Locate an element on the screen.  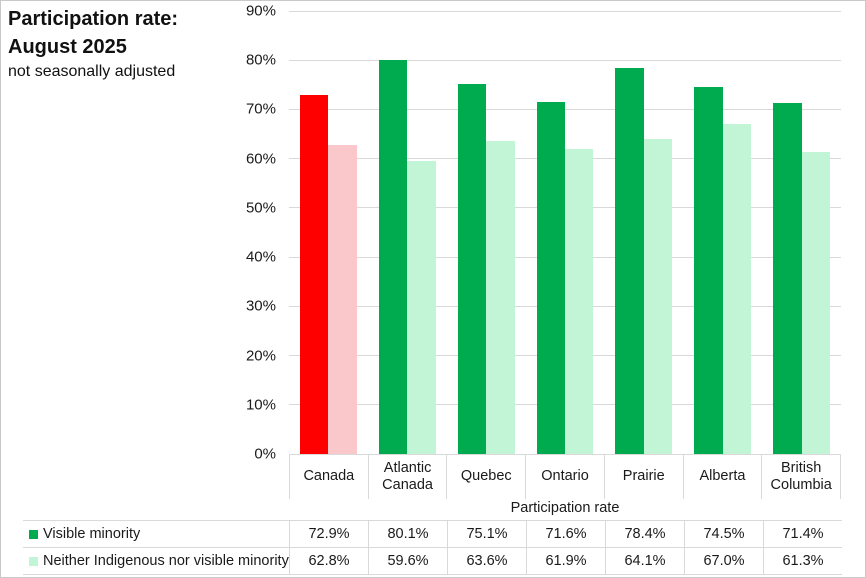
chart-title-line2: August 2025 is located at coordinates (67, 47).